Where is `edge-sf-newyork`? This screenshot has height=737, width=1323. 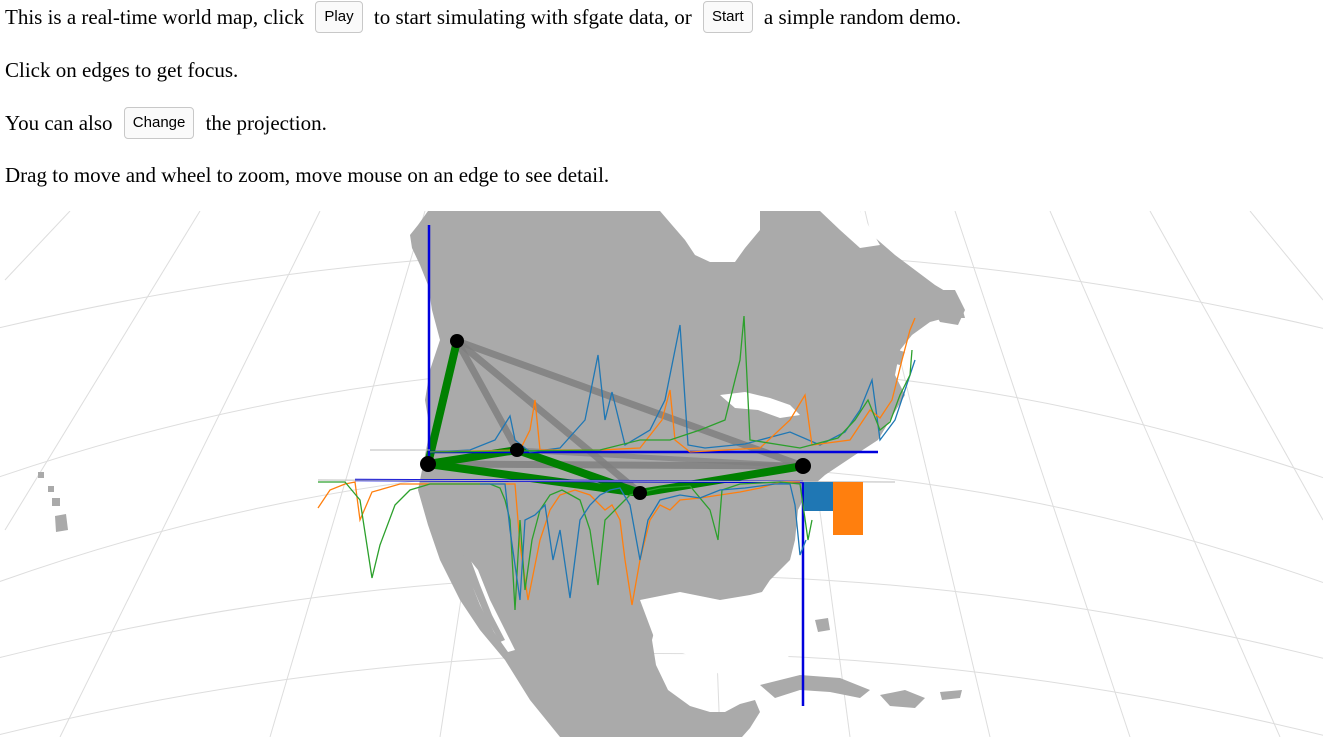 edge-sf-newyork is located at coordinates (615, 465).